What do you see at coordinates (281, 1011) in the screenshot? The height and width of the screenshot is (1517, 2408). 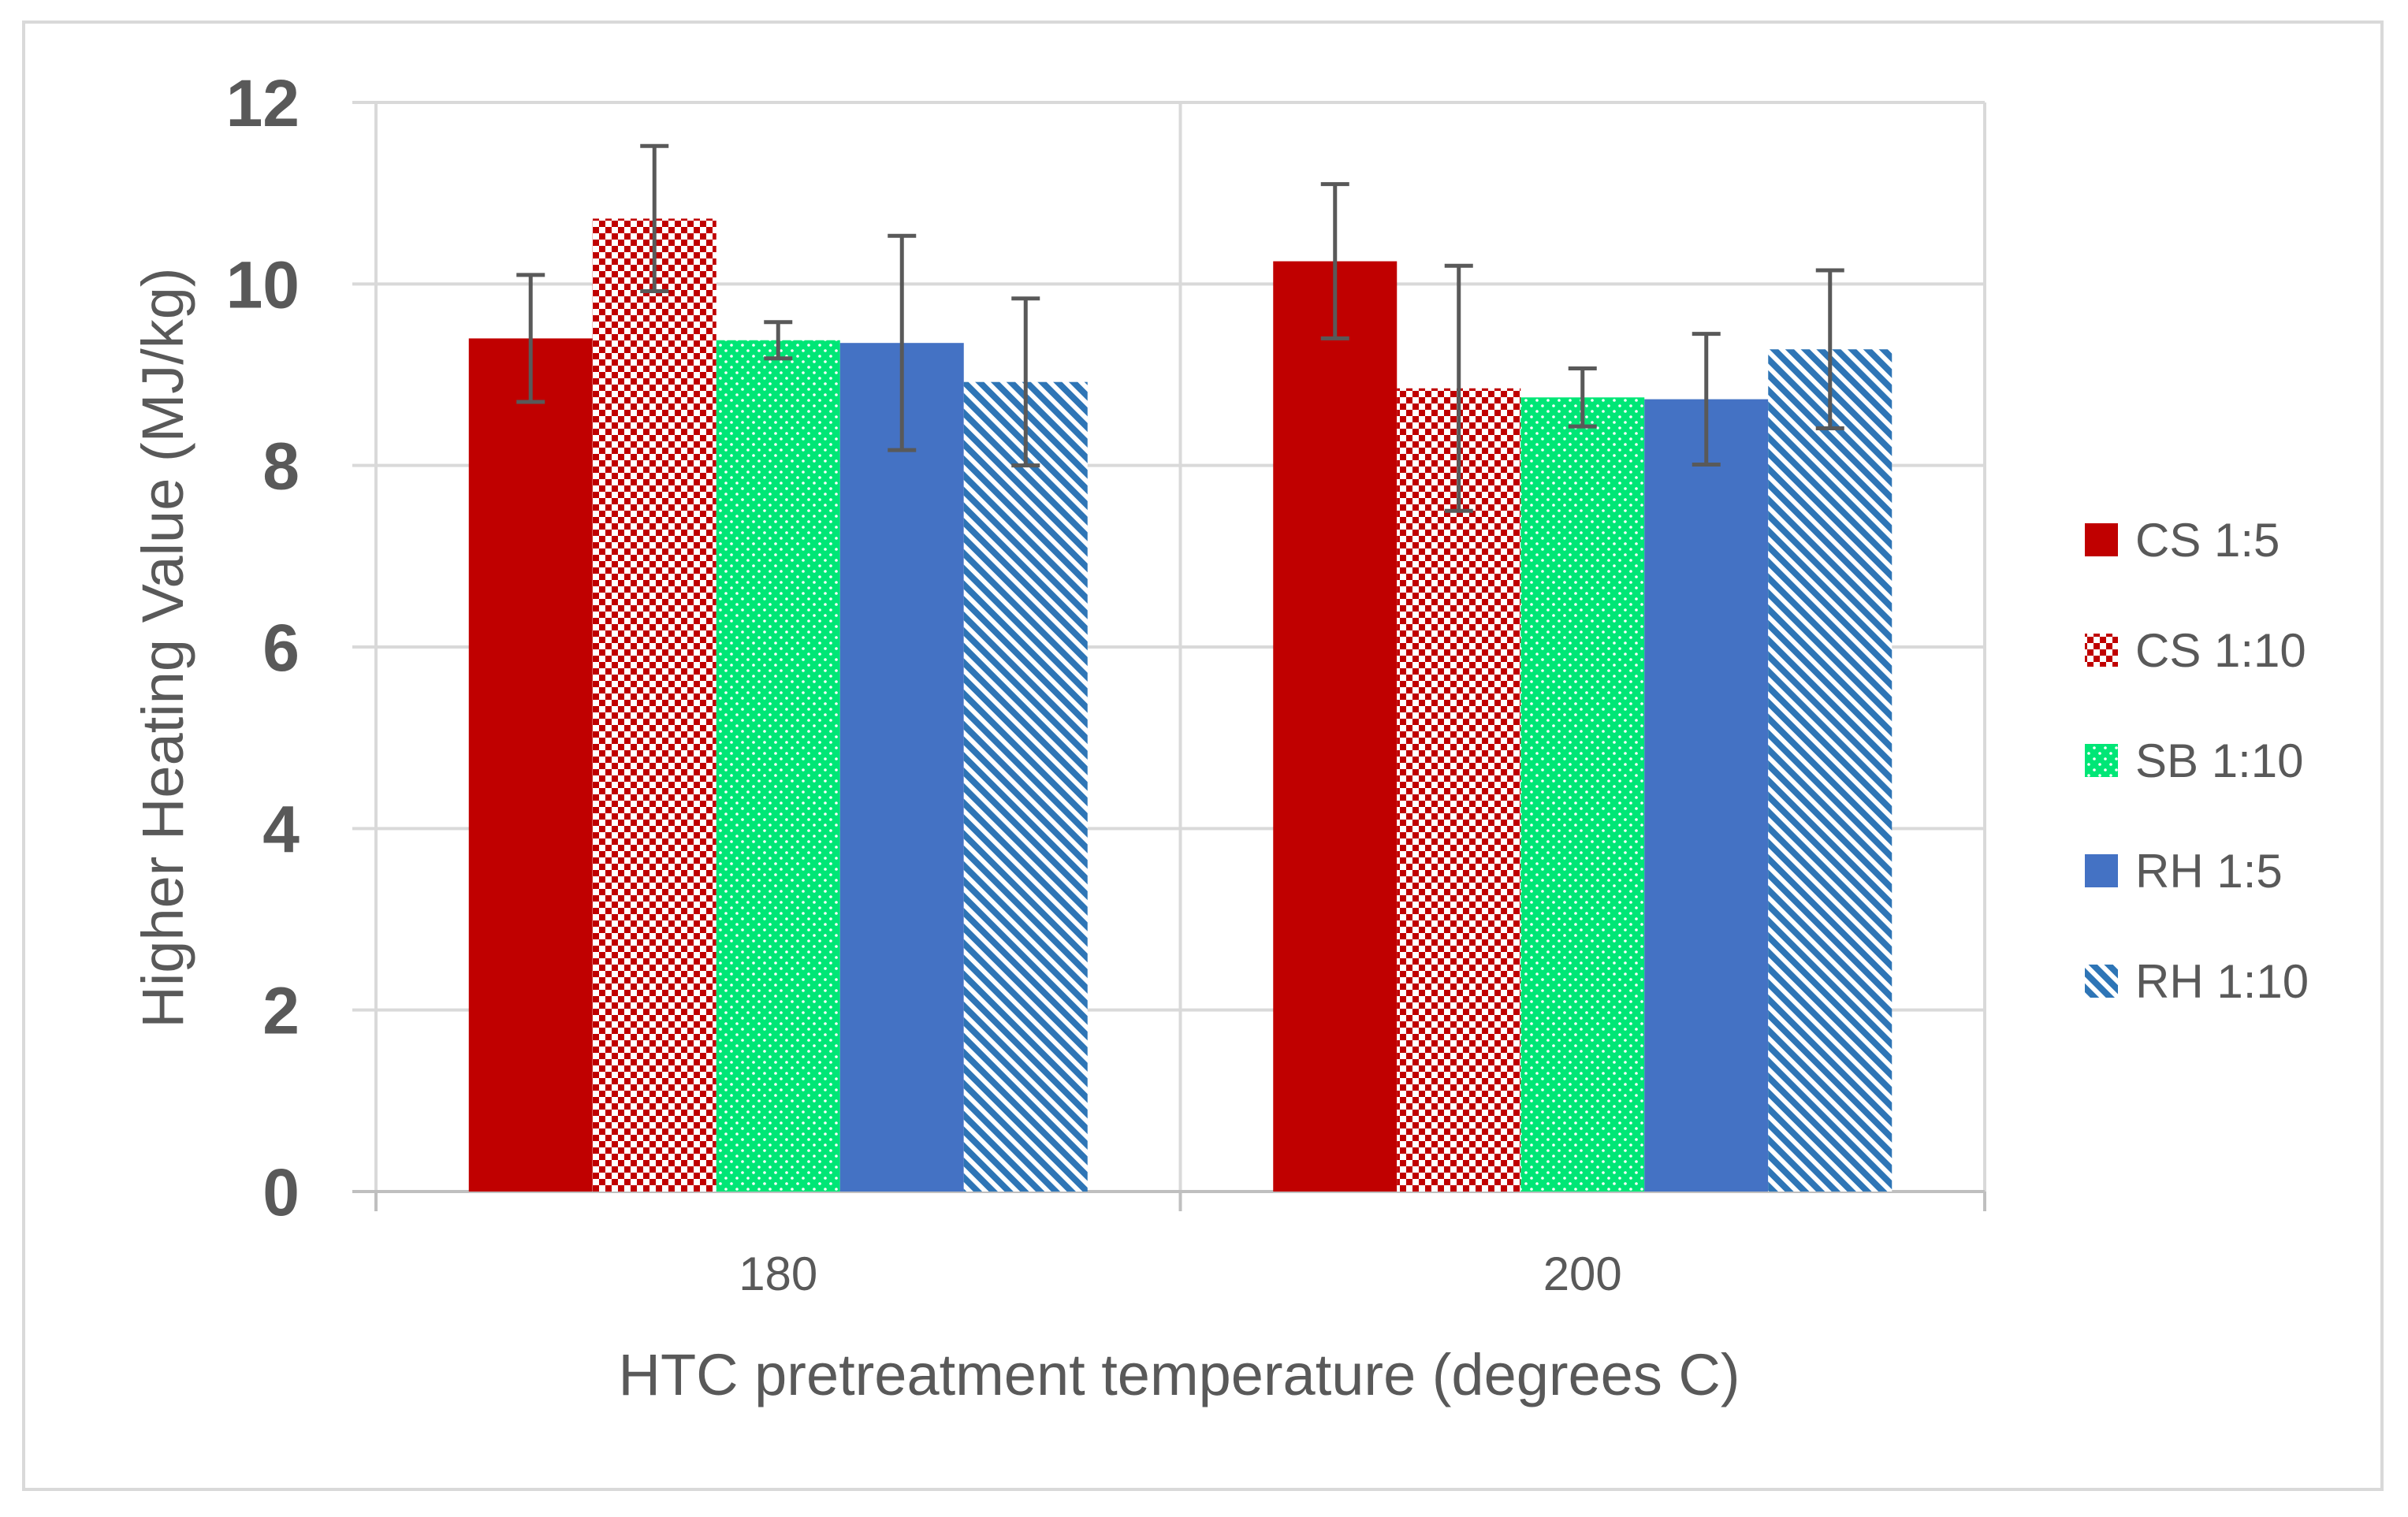 I see `y-tick-label: 2` at bounding box center [281, 1011].